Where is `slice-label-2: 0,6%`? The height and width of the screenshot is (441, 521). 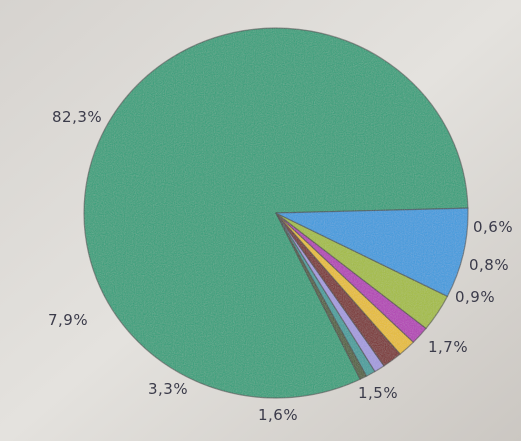
slice-label-2: 0,6% is located at coordinates (493, 227).